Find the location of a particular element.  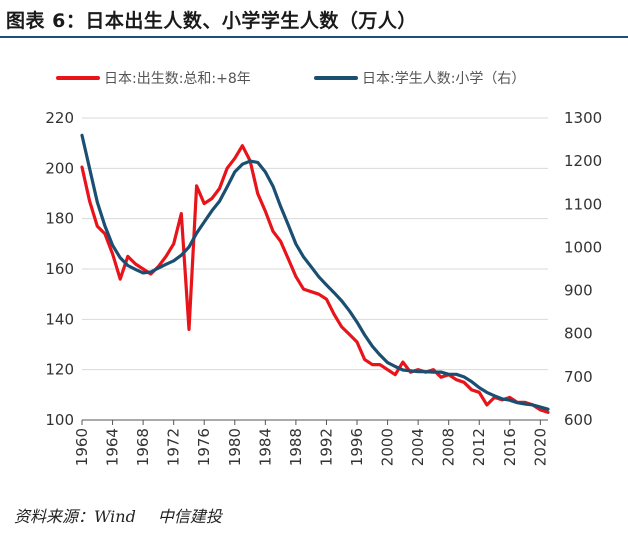

source-note: 资料来源：Wind 中信建投 is located at coordinates (118, 515).